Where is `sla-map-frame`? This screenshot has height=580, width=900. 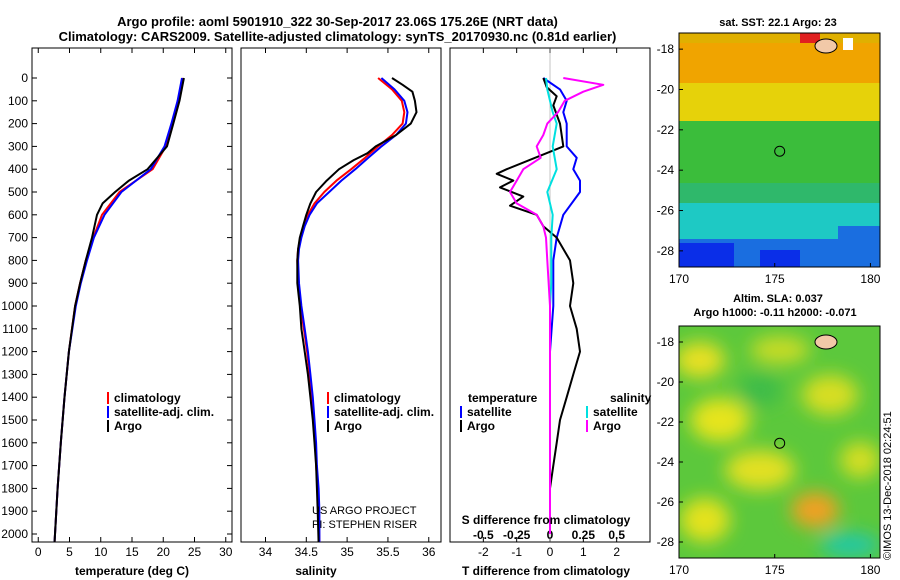 sla-map-frame is located at coordinates (779, 442).